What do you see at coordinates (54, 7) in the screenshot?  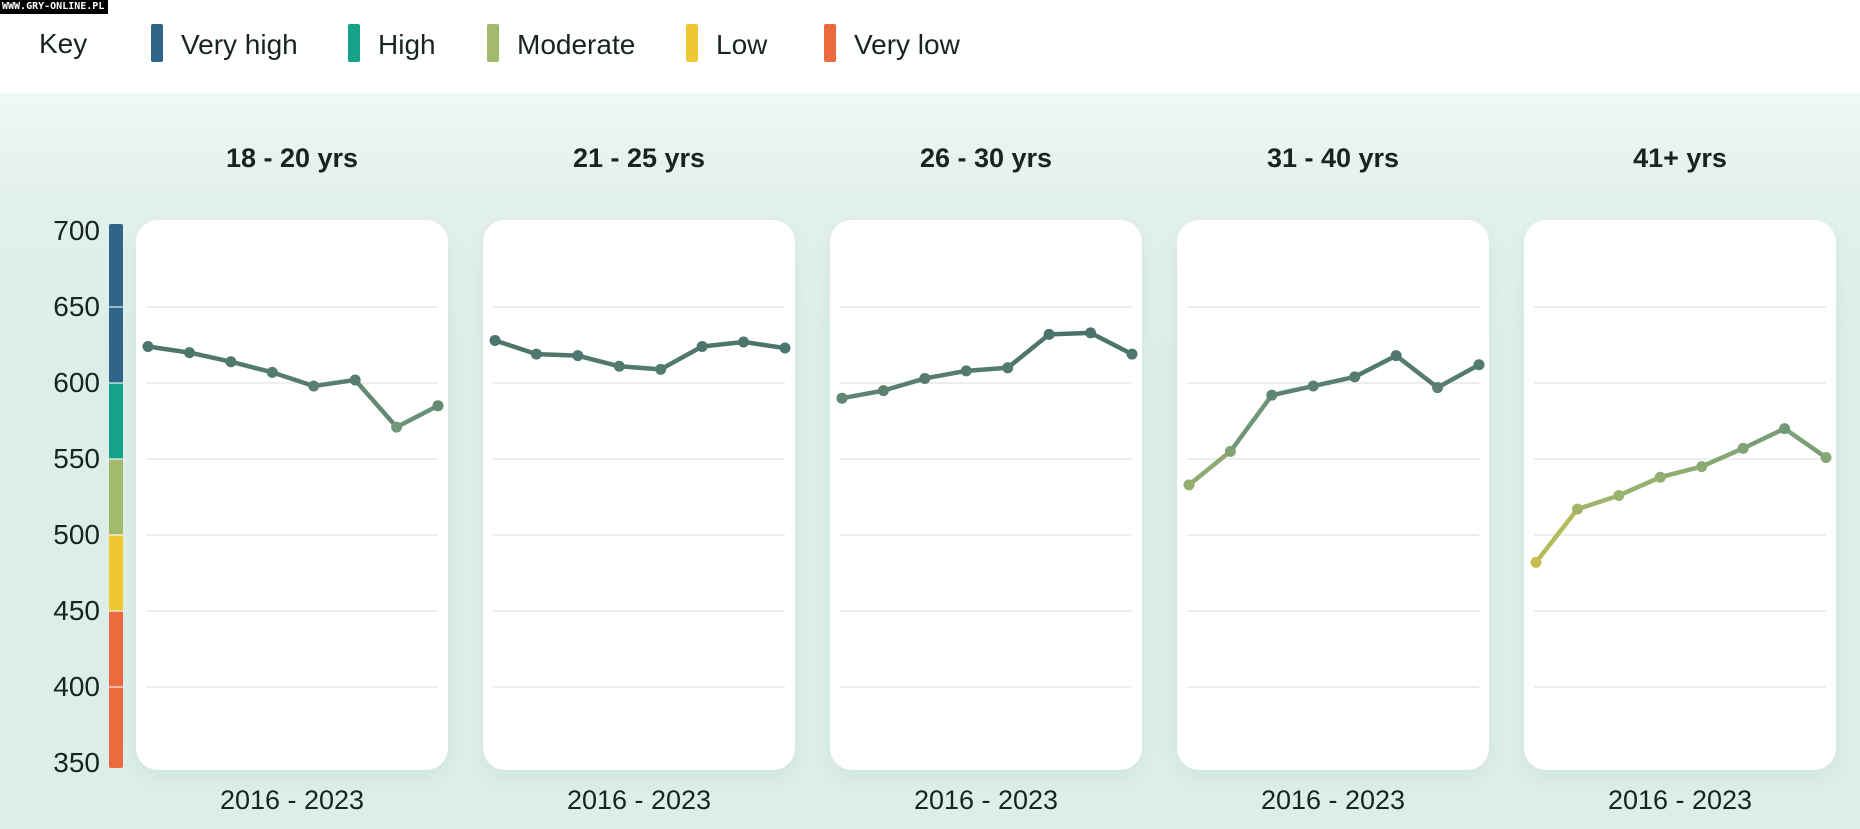 I see `watermark: WWW.GRY-ONLINE.PL` at bounding box center [54, 7].